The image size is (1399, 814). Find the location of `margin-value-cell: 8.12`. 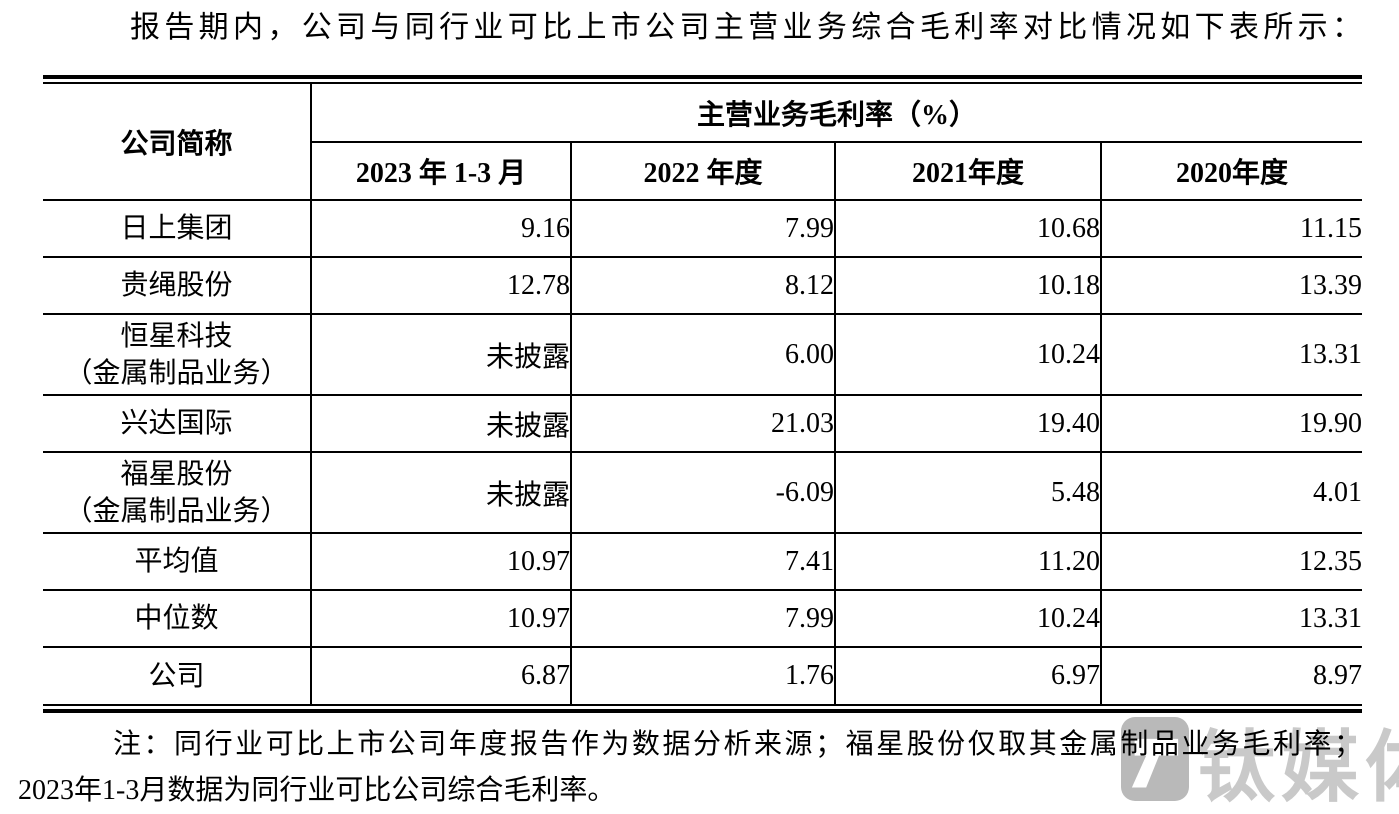

margin-value-cell: 8.12 is located at coordinates (703, 285).